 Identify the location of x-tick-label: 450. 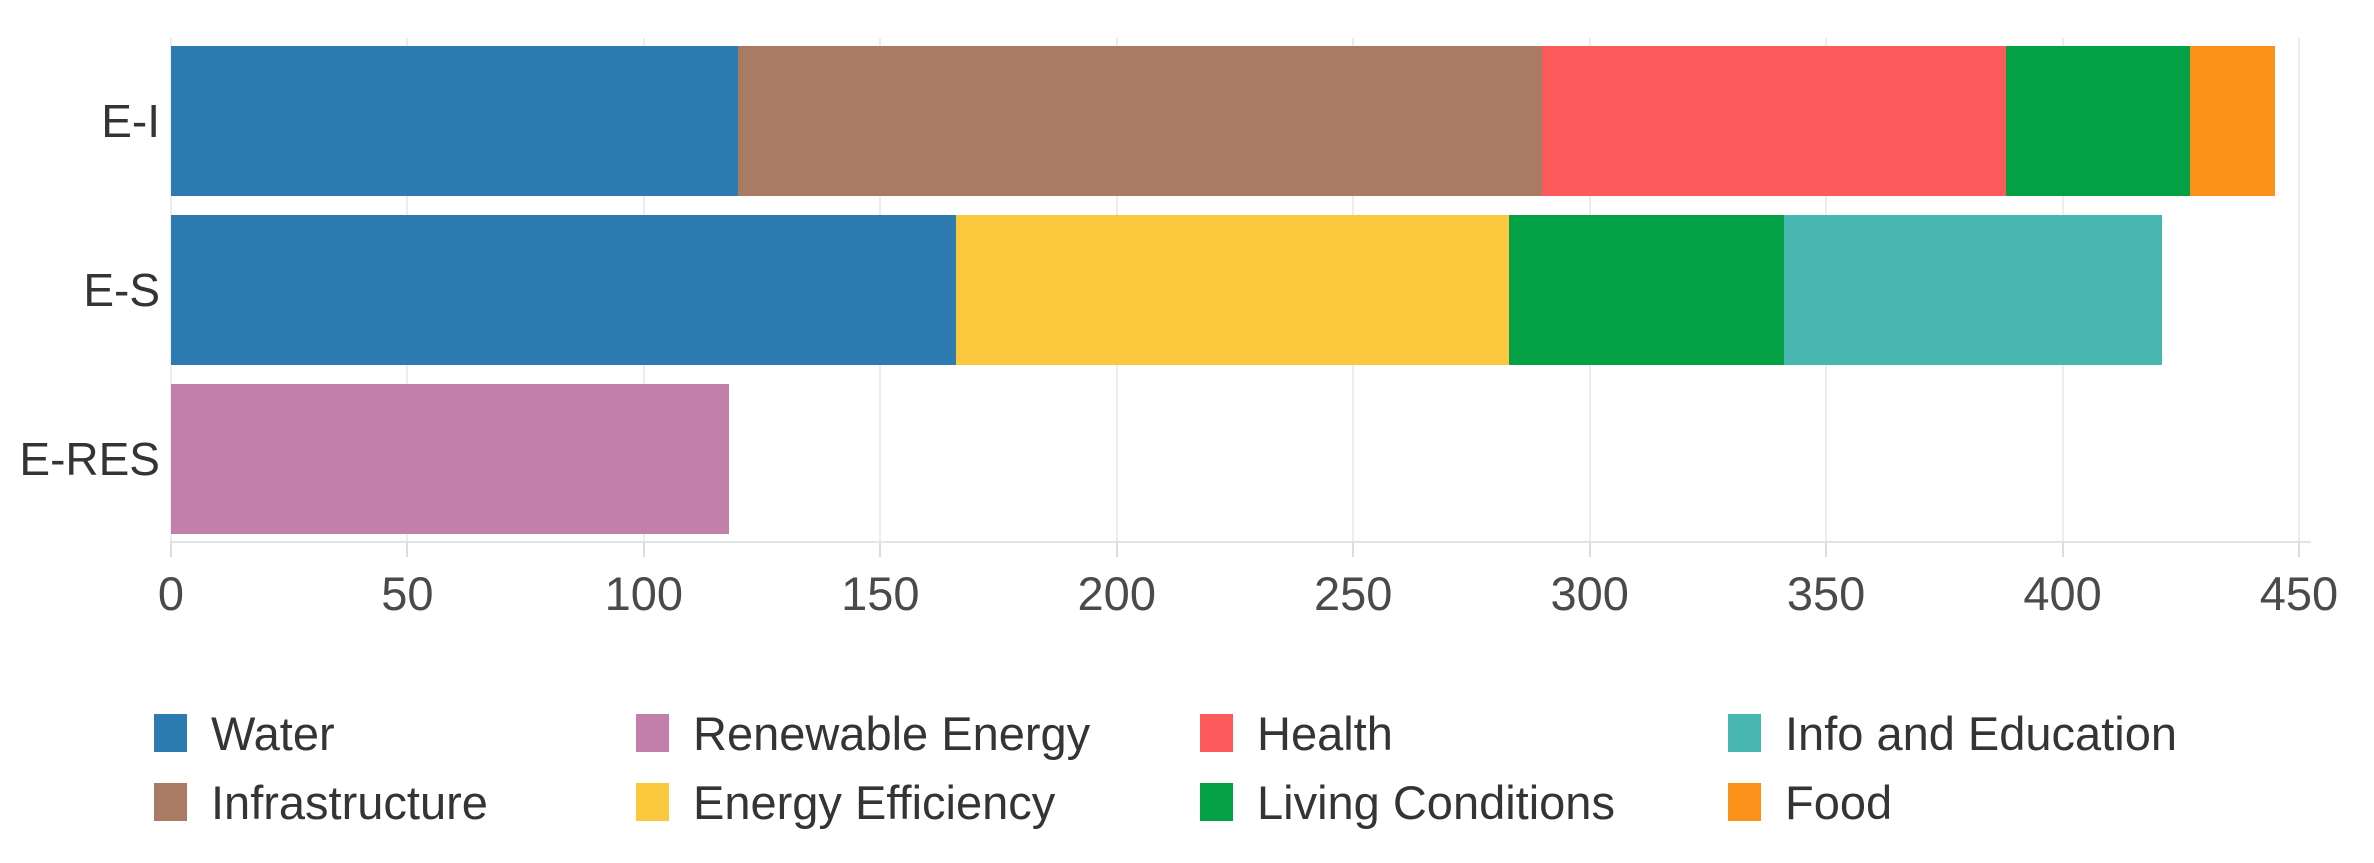
(2299, 593).